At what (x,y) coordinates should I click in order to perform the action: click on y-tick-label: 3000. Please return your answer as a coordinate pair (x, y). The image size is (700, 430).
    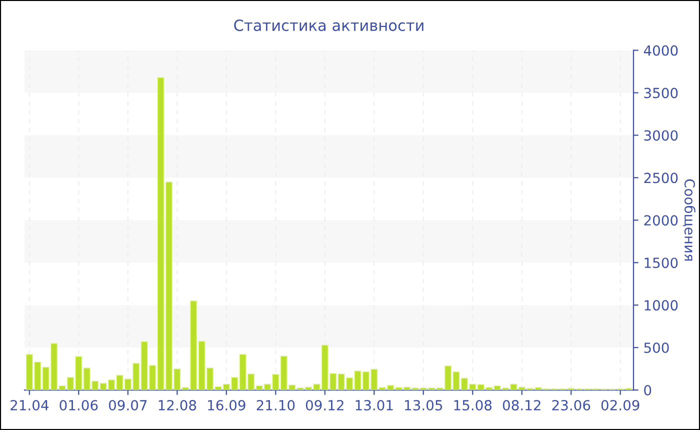
    Looking at the image, I should click on (661, 135).